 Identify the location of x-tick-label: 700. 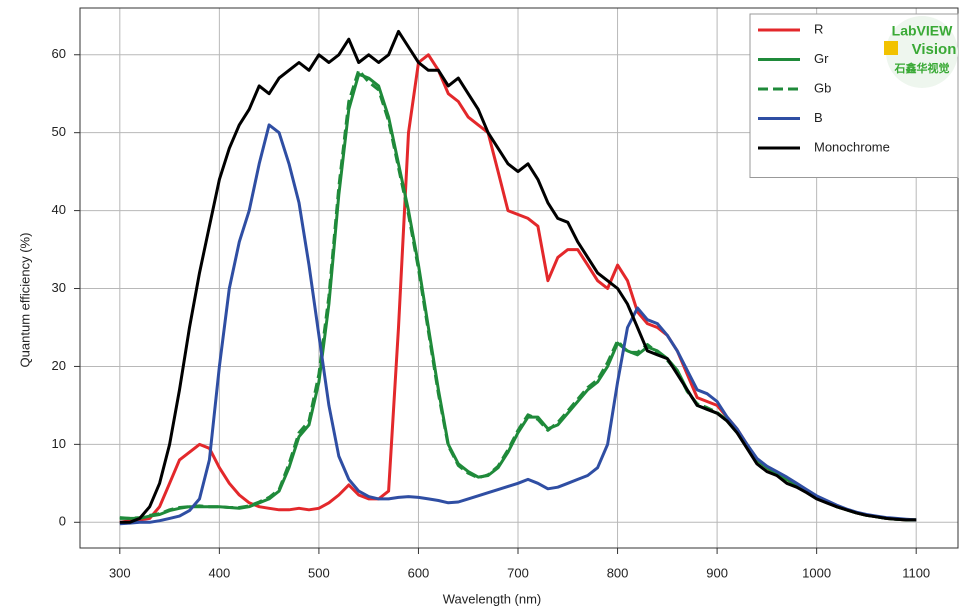
(518, 572).